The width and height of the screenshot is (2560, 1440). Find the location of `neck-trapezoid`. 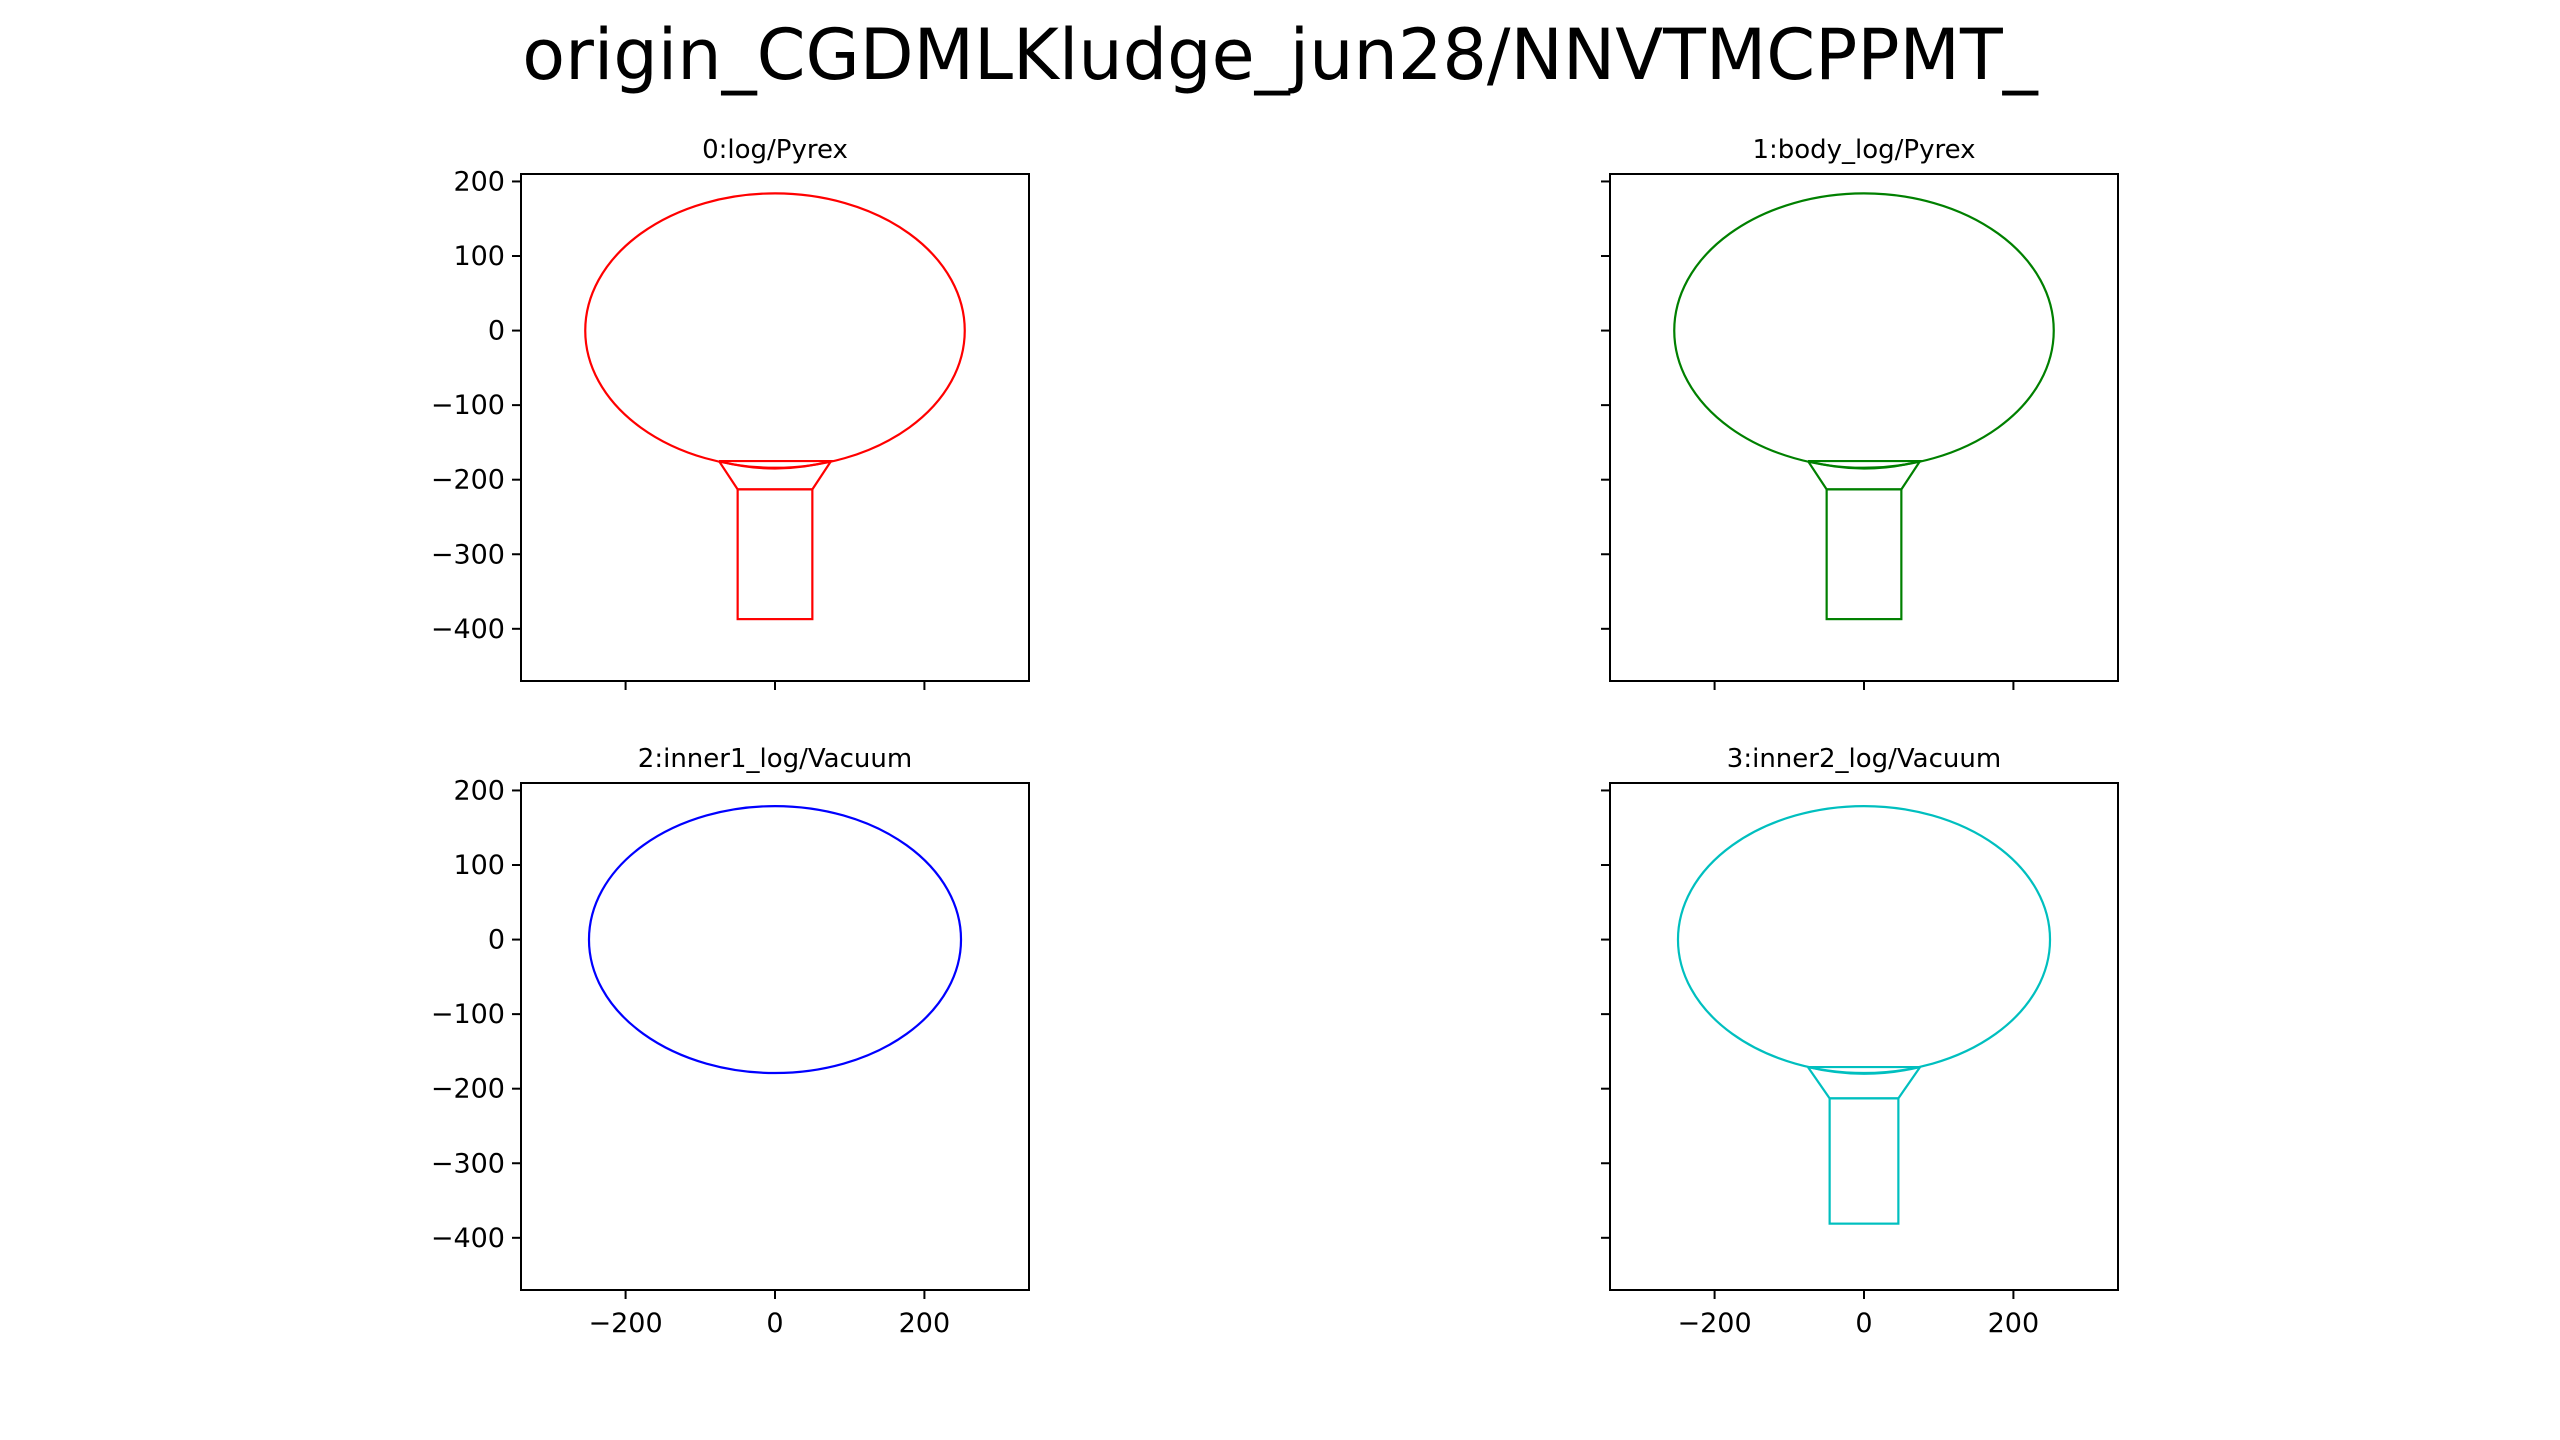

neck-trapezoid is located at coordinates (1865, 1082).